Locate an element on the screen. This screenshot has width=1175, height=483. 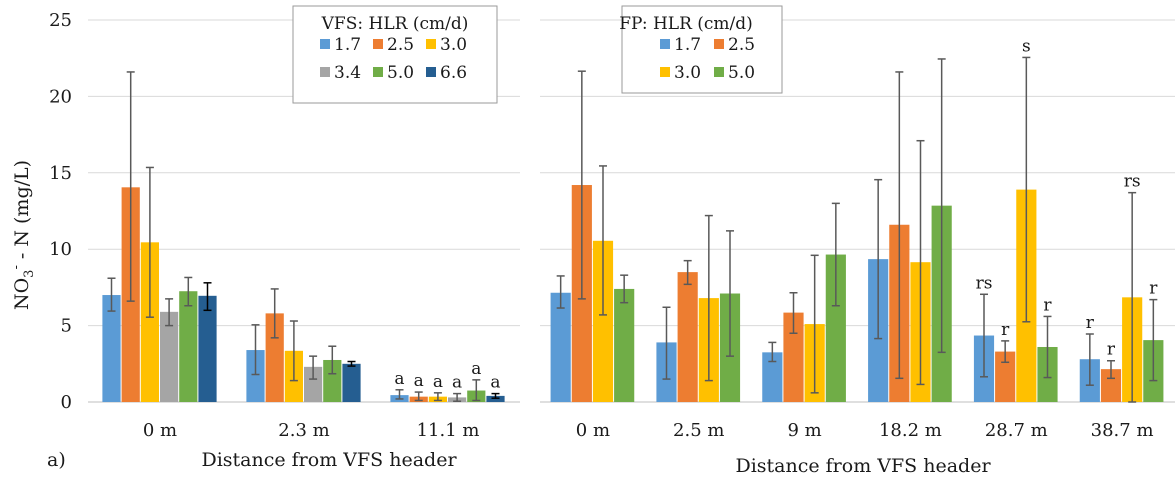
panel-label-a: a) is located at coordinates (56, 460).